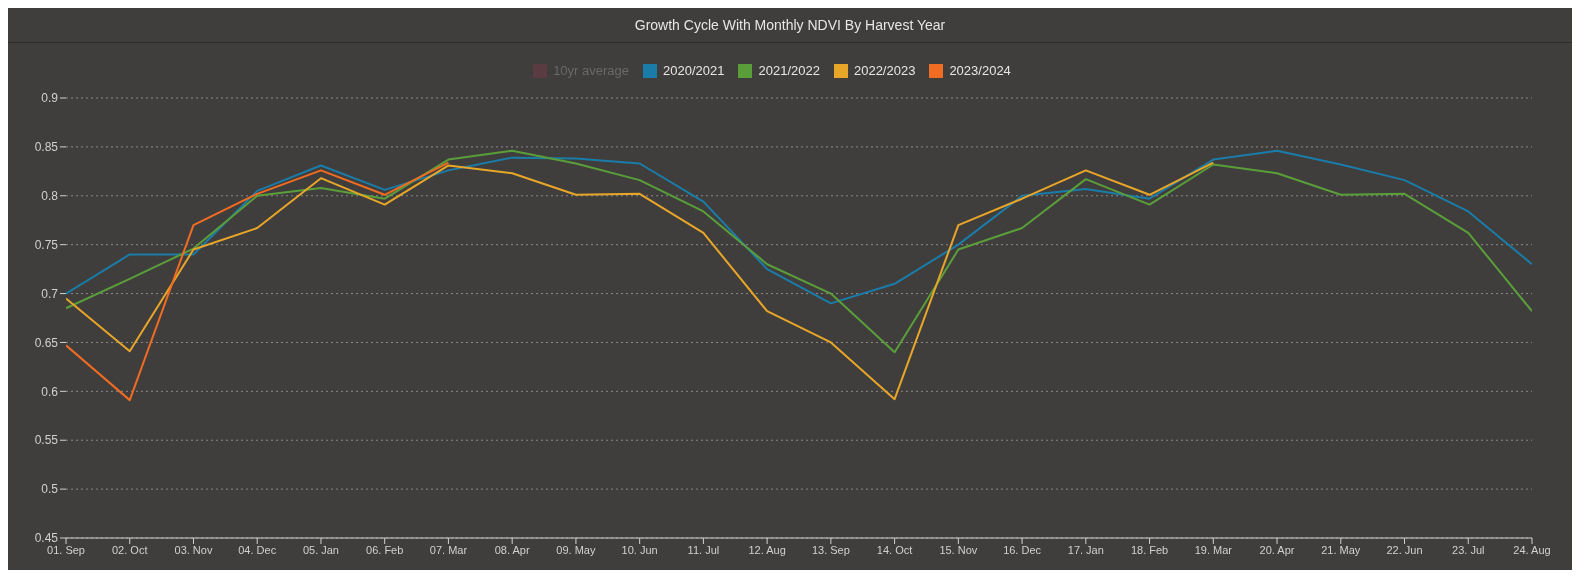 Image resolution: width=1580 pixels, height=578 pixels. Describe the element at coordinates (66, 549) in the screenshot. I see `x-tick-label: 01. Sep` at that location.